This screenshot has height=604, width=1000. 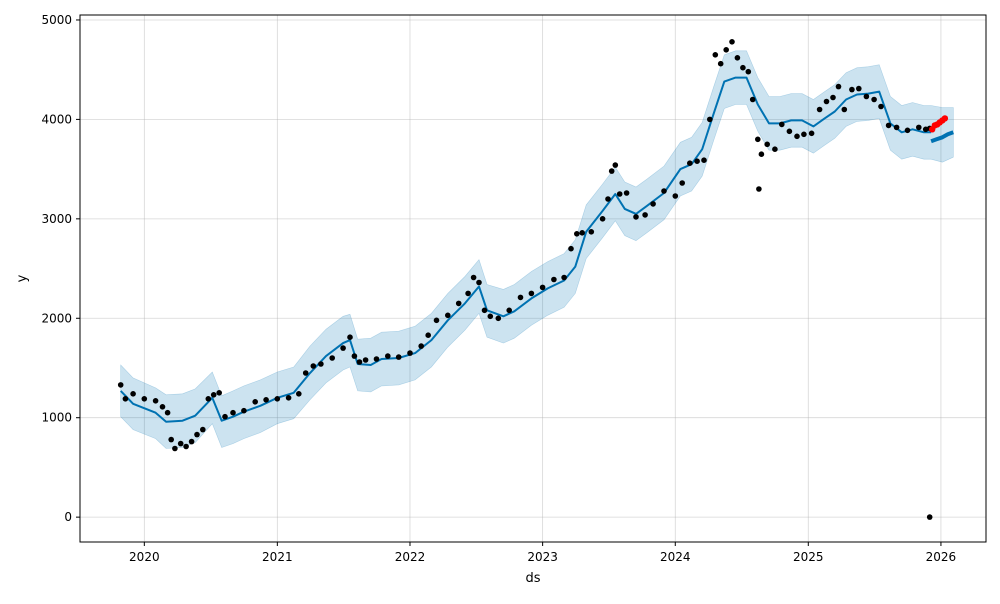 I want to click on future-forecast-line, so click(x=942, y=137).